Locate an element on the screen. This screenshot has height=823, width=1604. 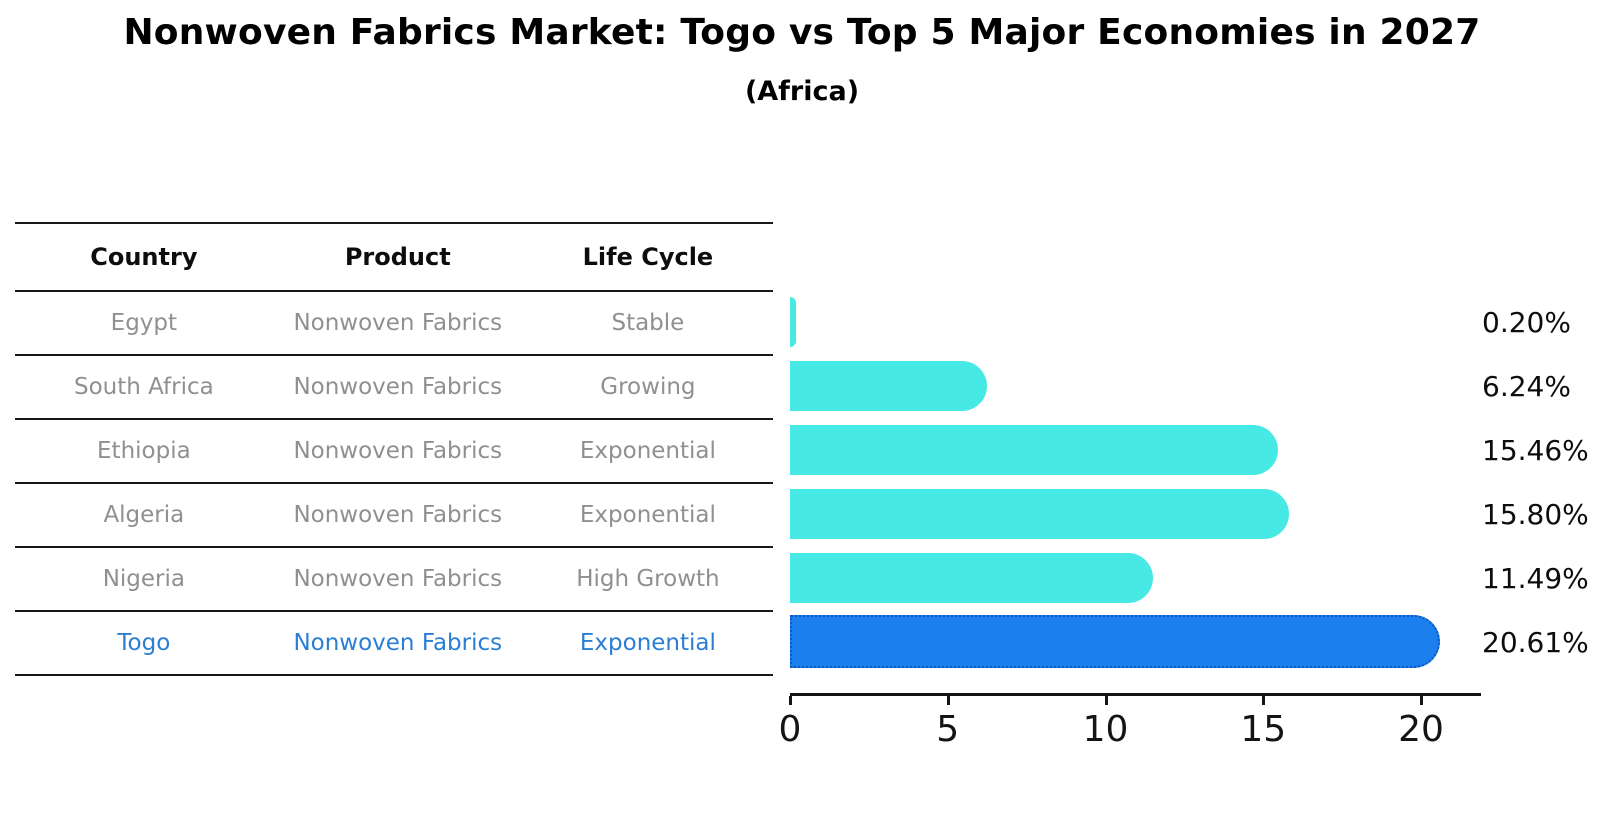
country-cell: South Africa is located at coordinates (143, 387).